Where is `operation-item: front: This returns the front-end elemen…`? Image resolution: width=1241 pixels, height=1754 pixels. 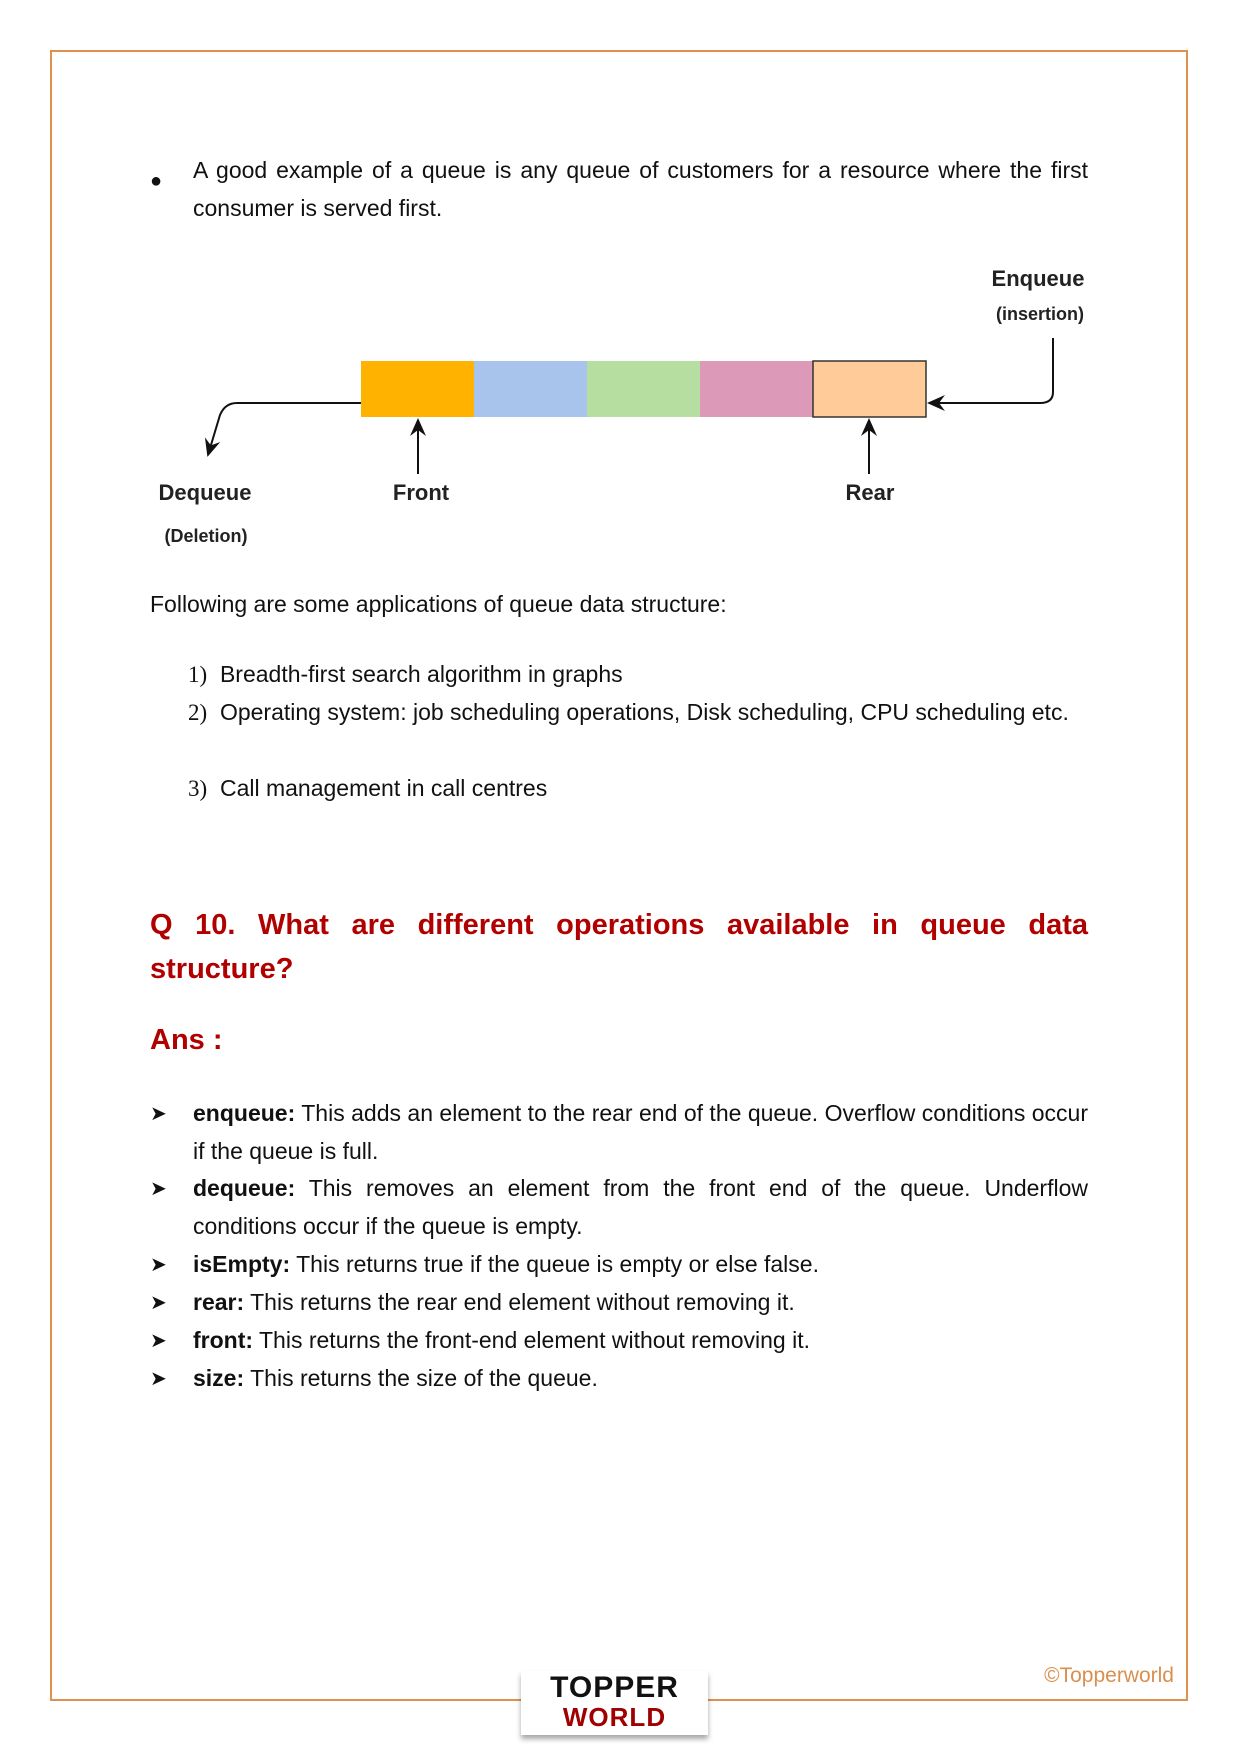
operation-item: front: This returns the front-end elemen… is located at coordinates (640, 1340).